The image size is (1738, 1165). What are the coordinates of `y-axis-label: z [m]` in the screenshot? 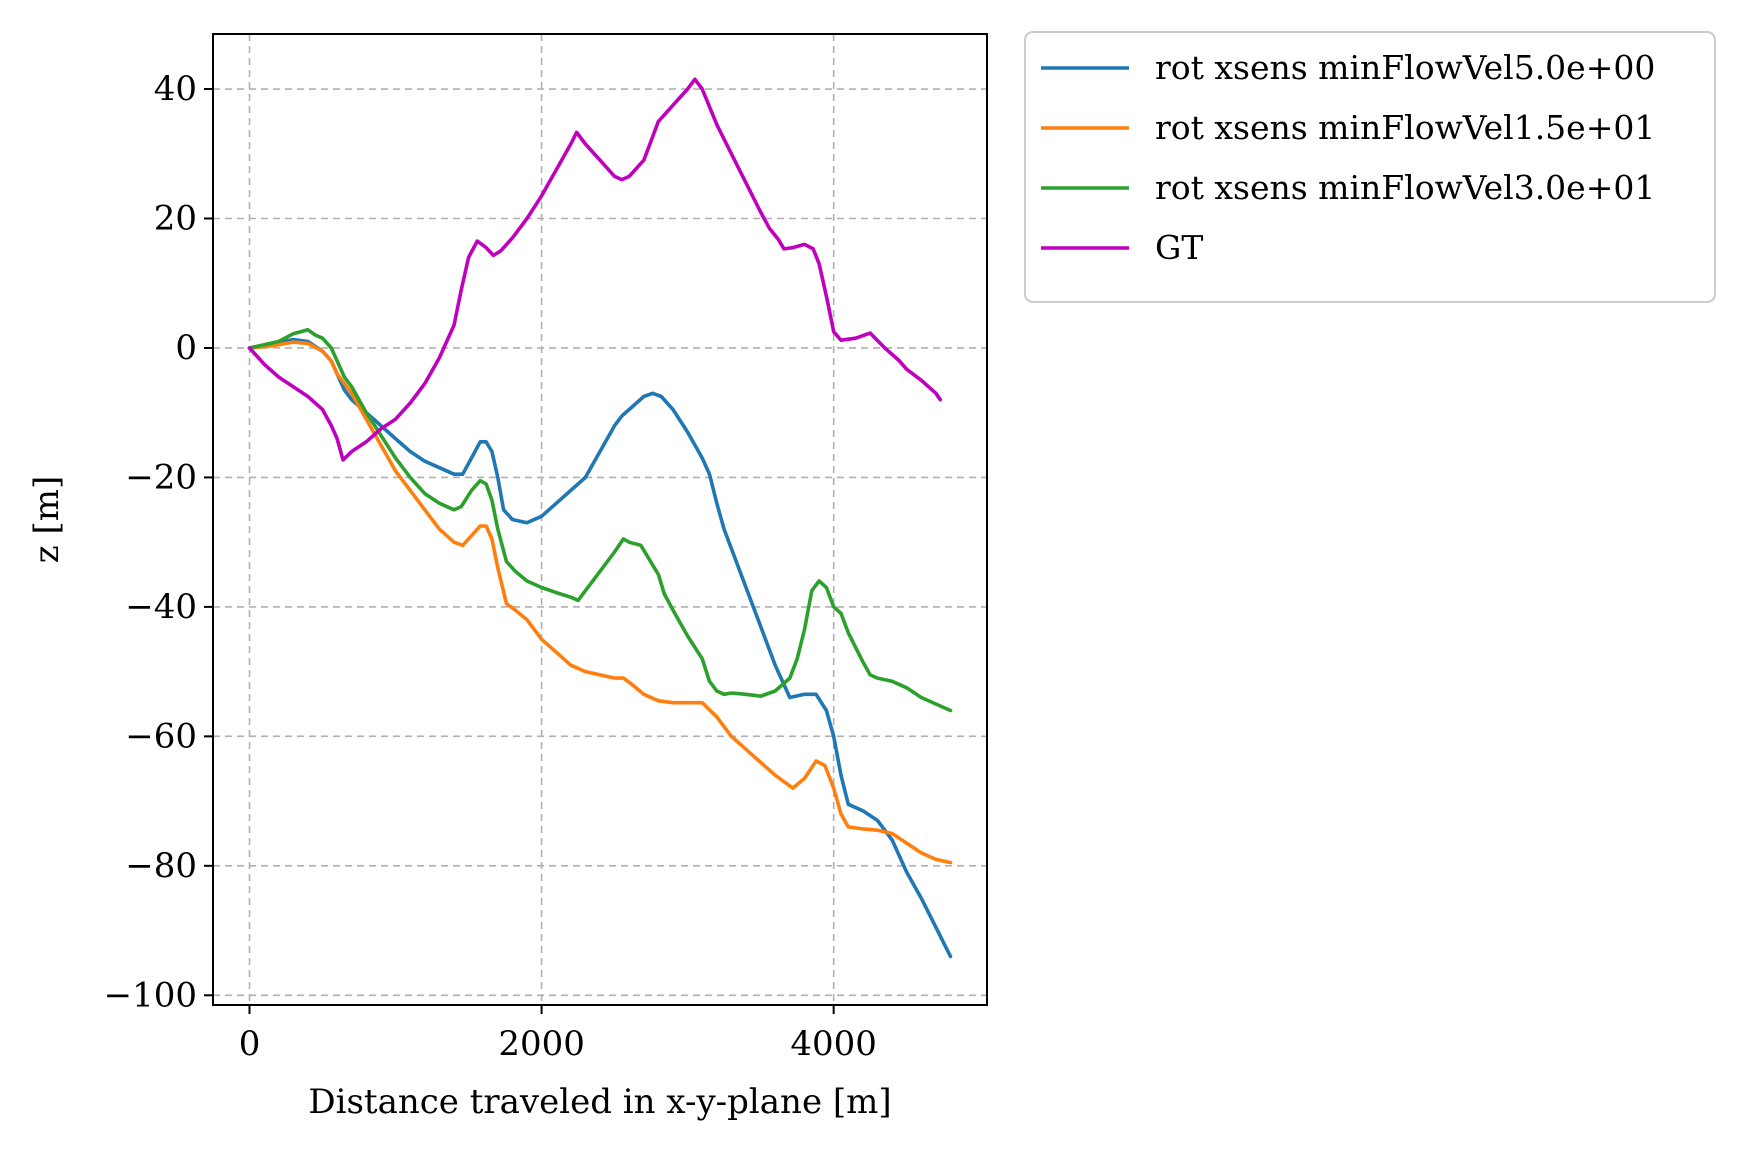 It's located at (47, 520).